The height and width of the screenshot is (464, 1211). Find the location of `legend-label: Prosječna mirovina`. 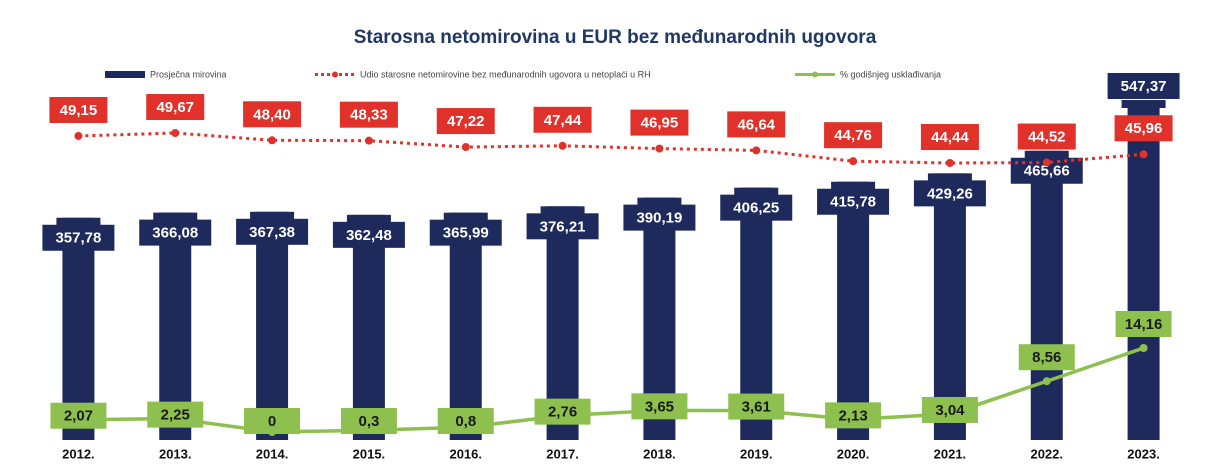

legend-label: Prosječna mirovina is located at coordinates (188, 74).